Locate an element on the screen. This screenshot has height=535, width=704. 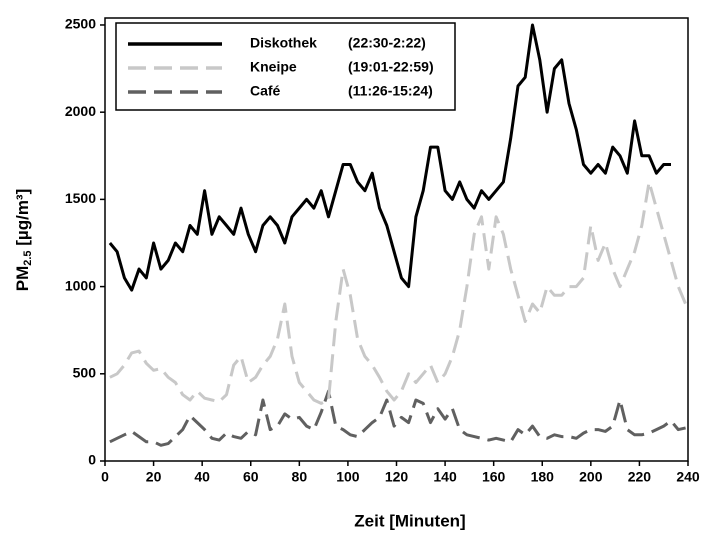
y-label-rest: [µg/m³] is located at coordinates (22, 220).